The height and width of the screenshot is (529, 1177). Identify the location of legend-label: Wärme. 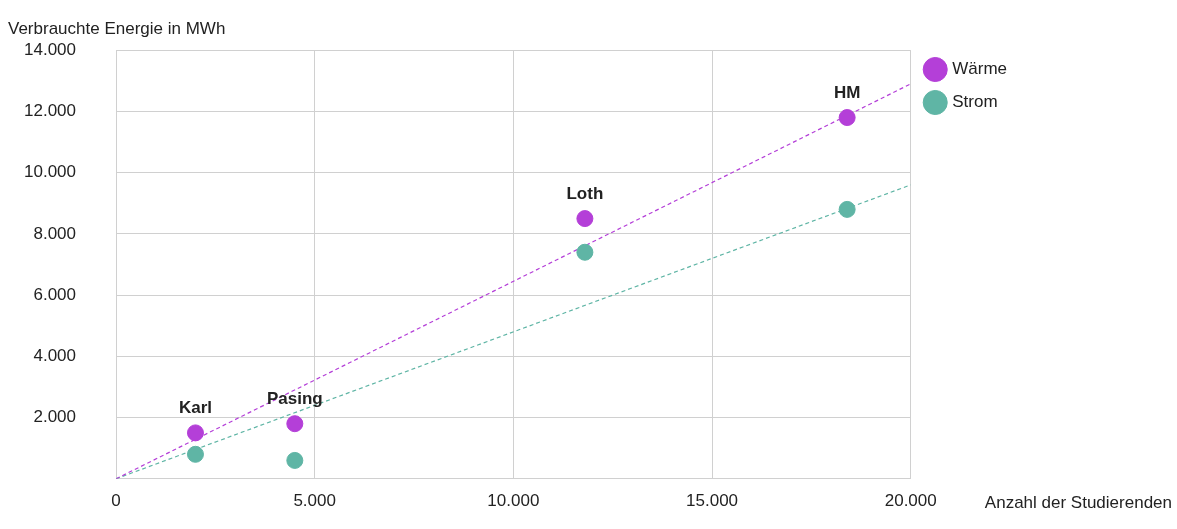
(979, 69).